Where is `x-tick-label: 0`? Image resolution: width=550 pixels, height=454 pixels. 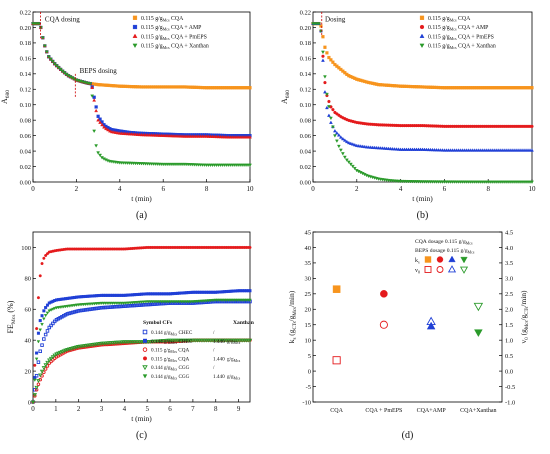
x-tick-label: 0 is located at coordinates (33, 409).